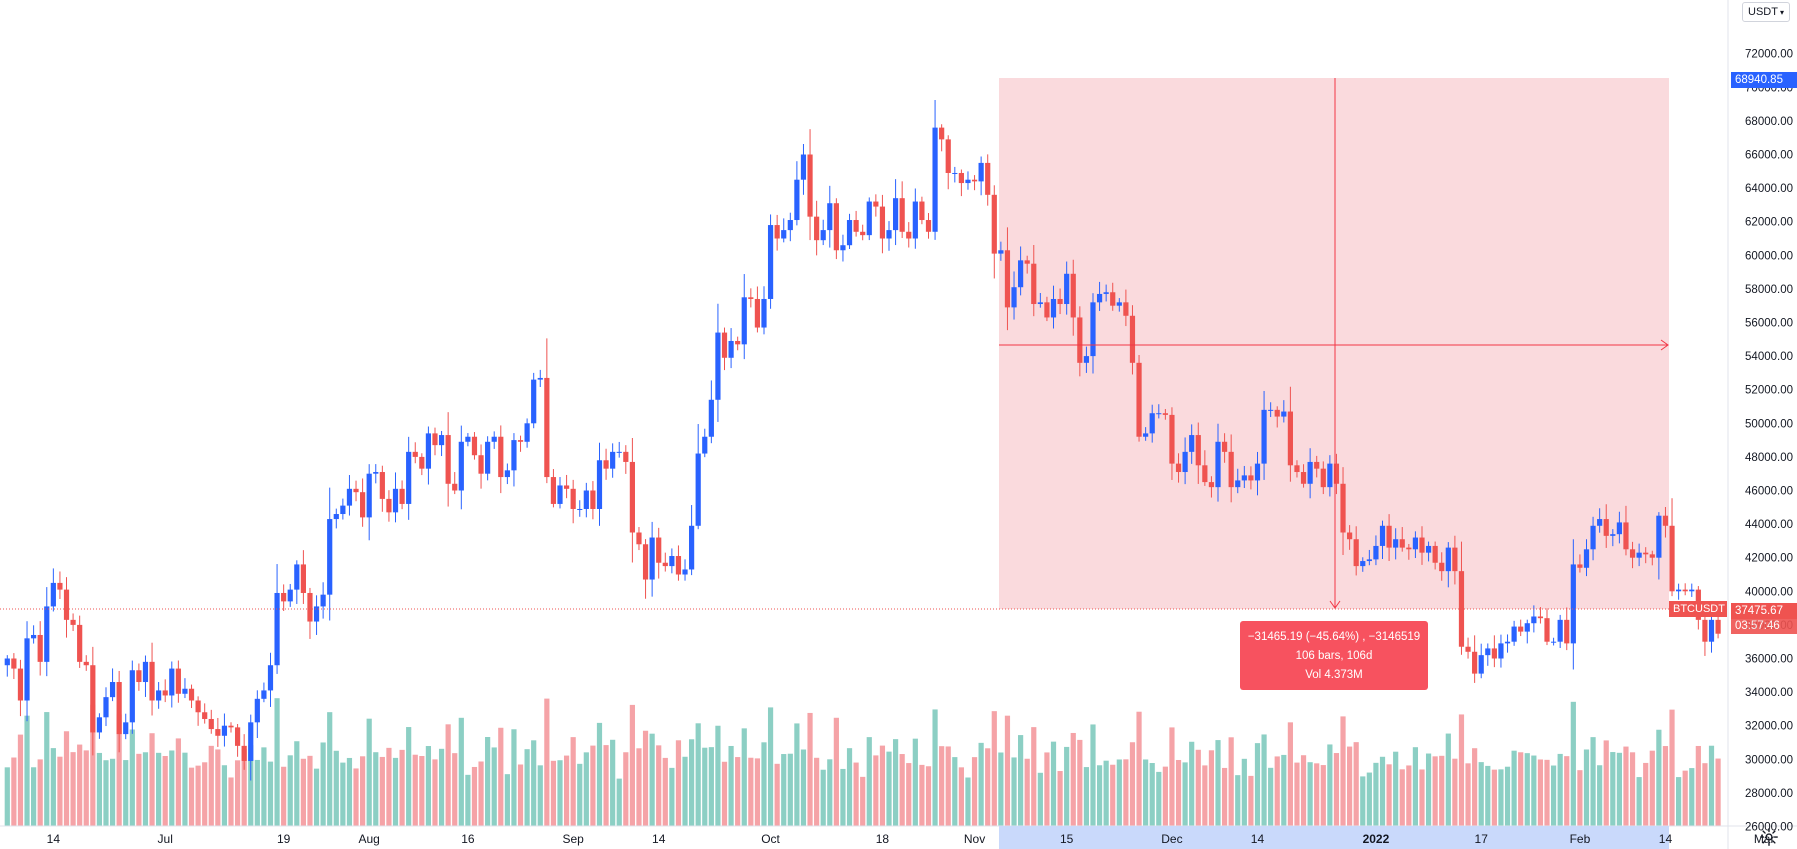 The image size is (1797, 849). What do you see at coordinates (1769, 837) in the screenshot?
I see `gear-icon` at bounding box center [1769, 837].